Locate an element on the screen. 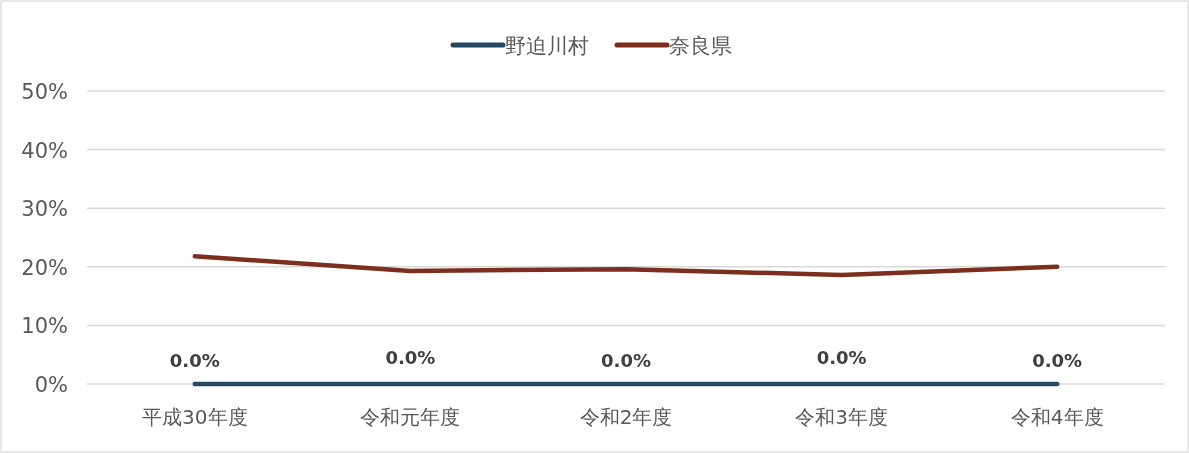  y-tick-label: 40% is located at coordinates (44, 150).